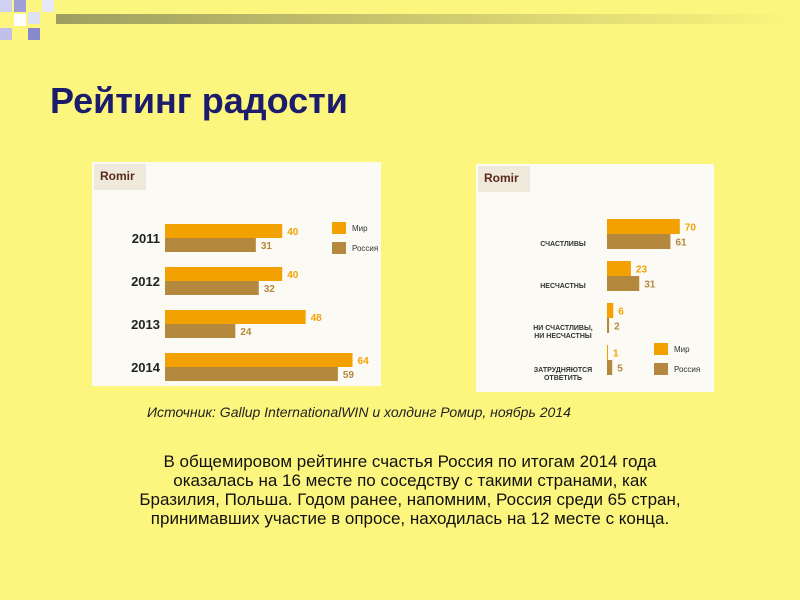  Describe the element at coordinates (595, 278) in the screenshot. I see `chart-panel` at that location.